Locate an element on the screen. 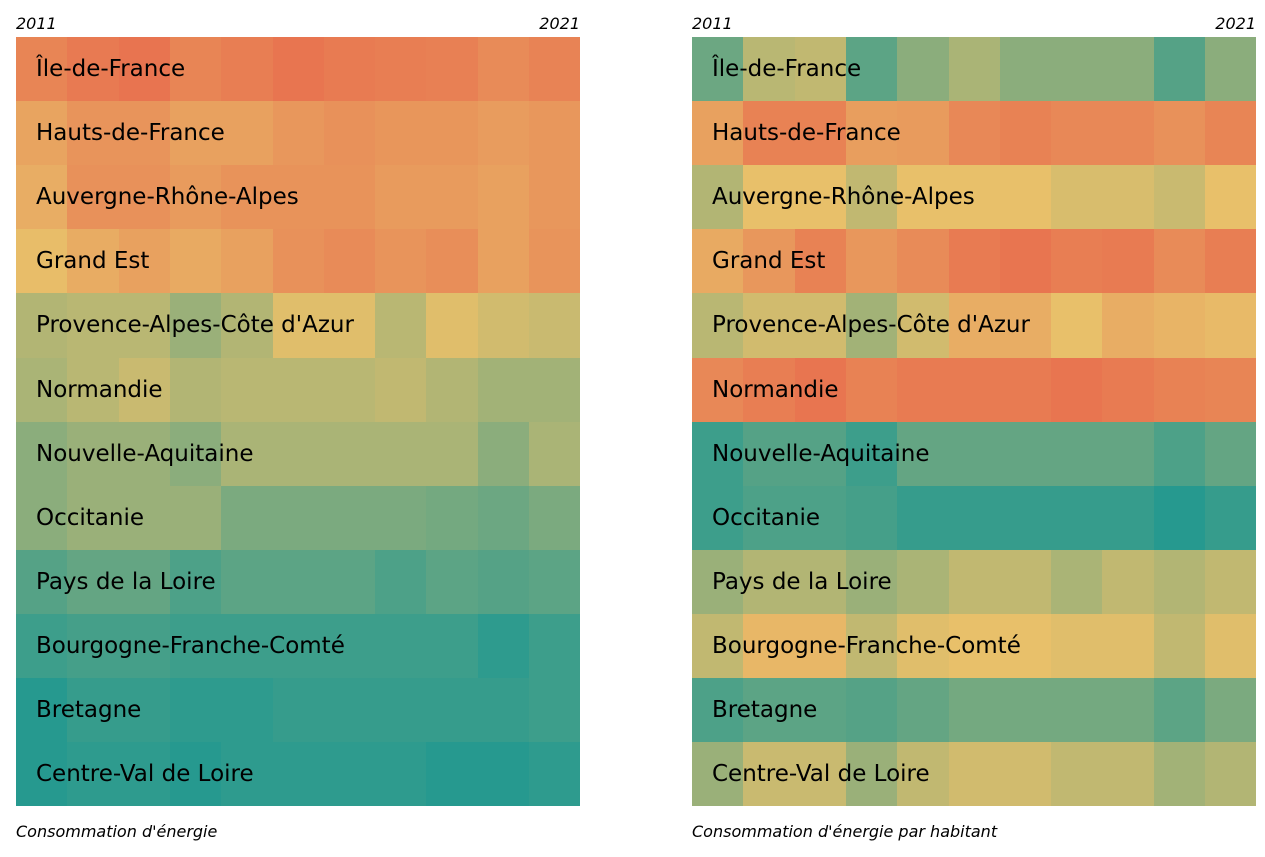 Image resolution: width=1265 pixels, height=857 pixels. row-label: Hauts-de-France is located at coordinates (130, 133).